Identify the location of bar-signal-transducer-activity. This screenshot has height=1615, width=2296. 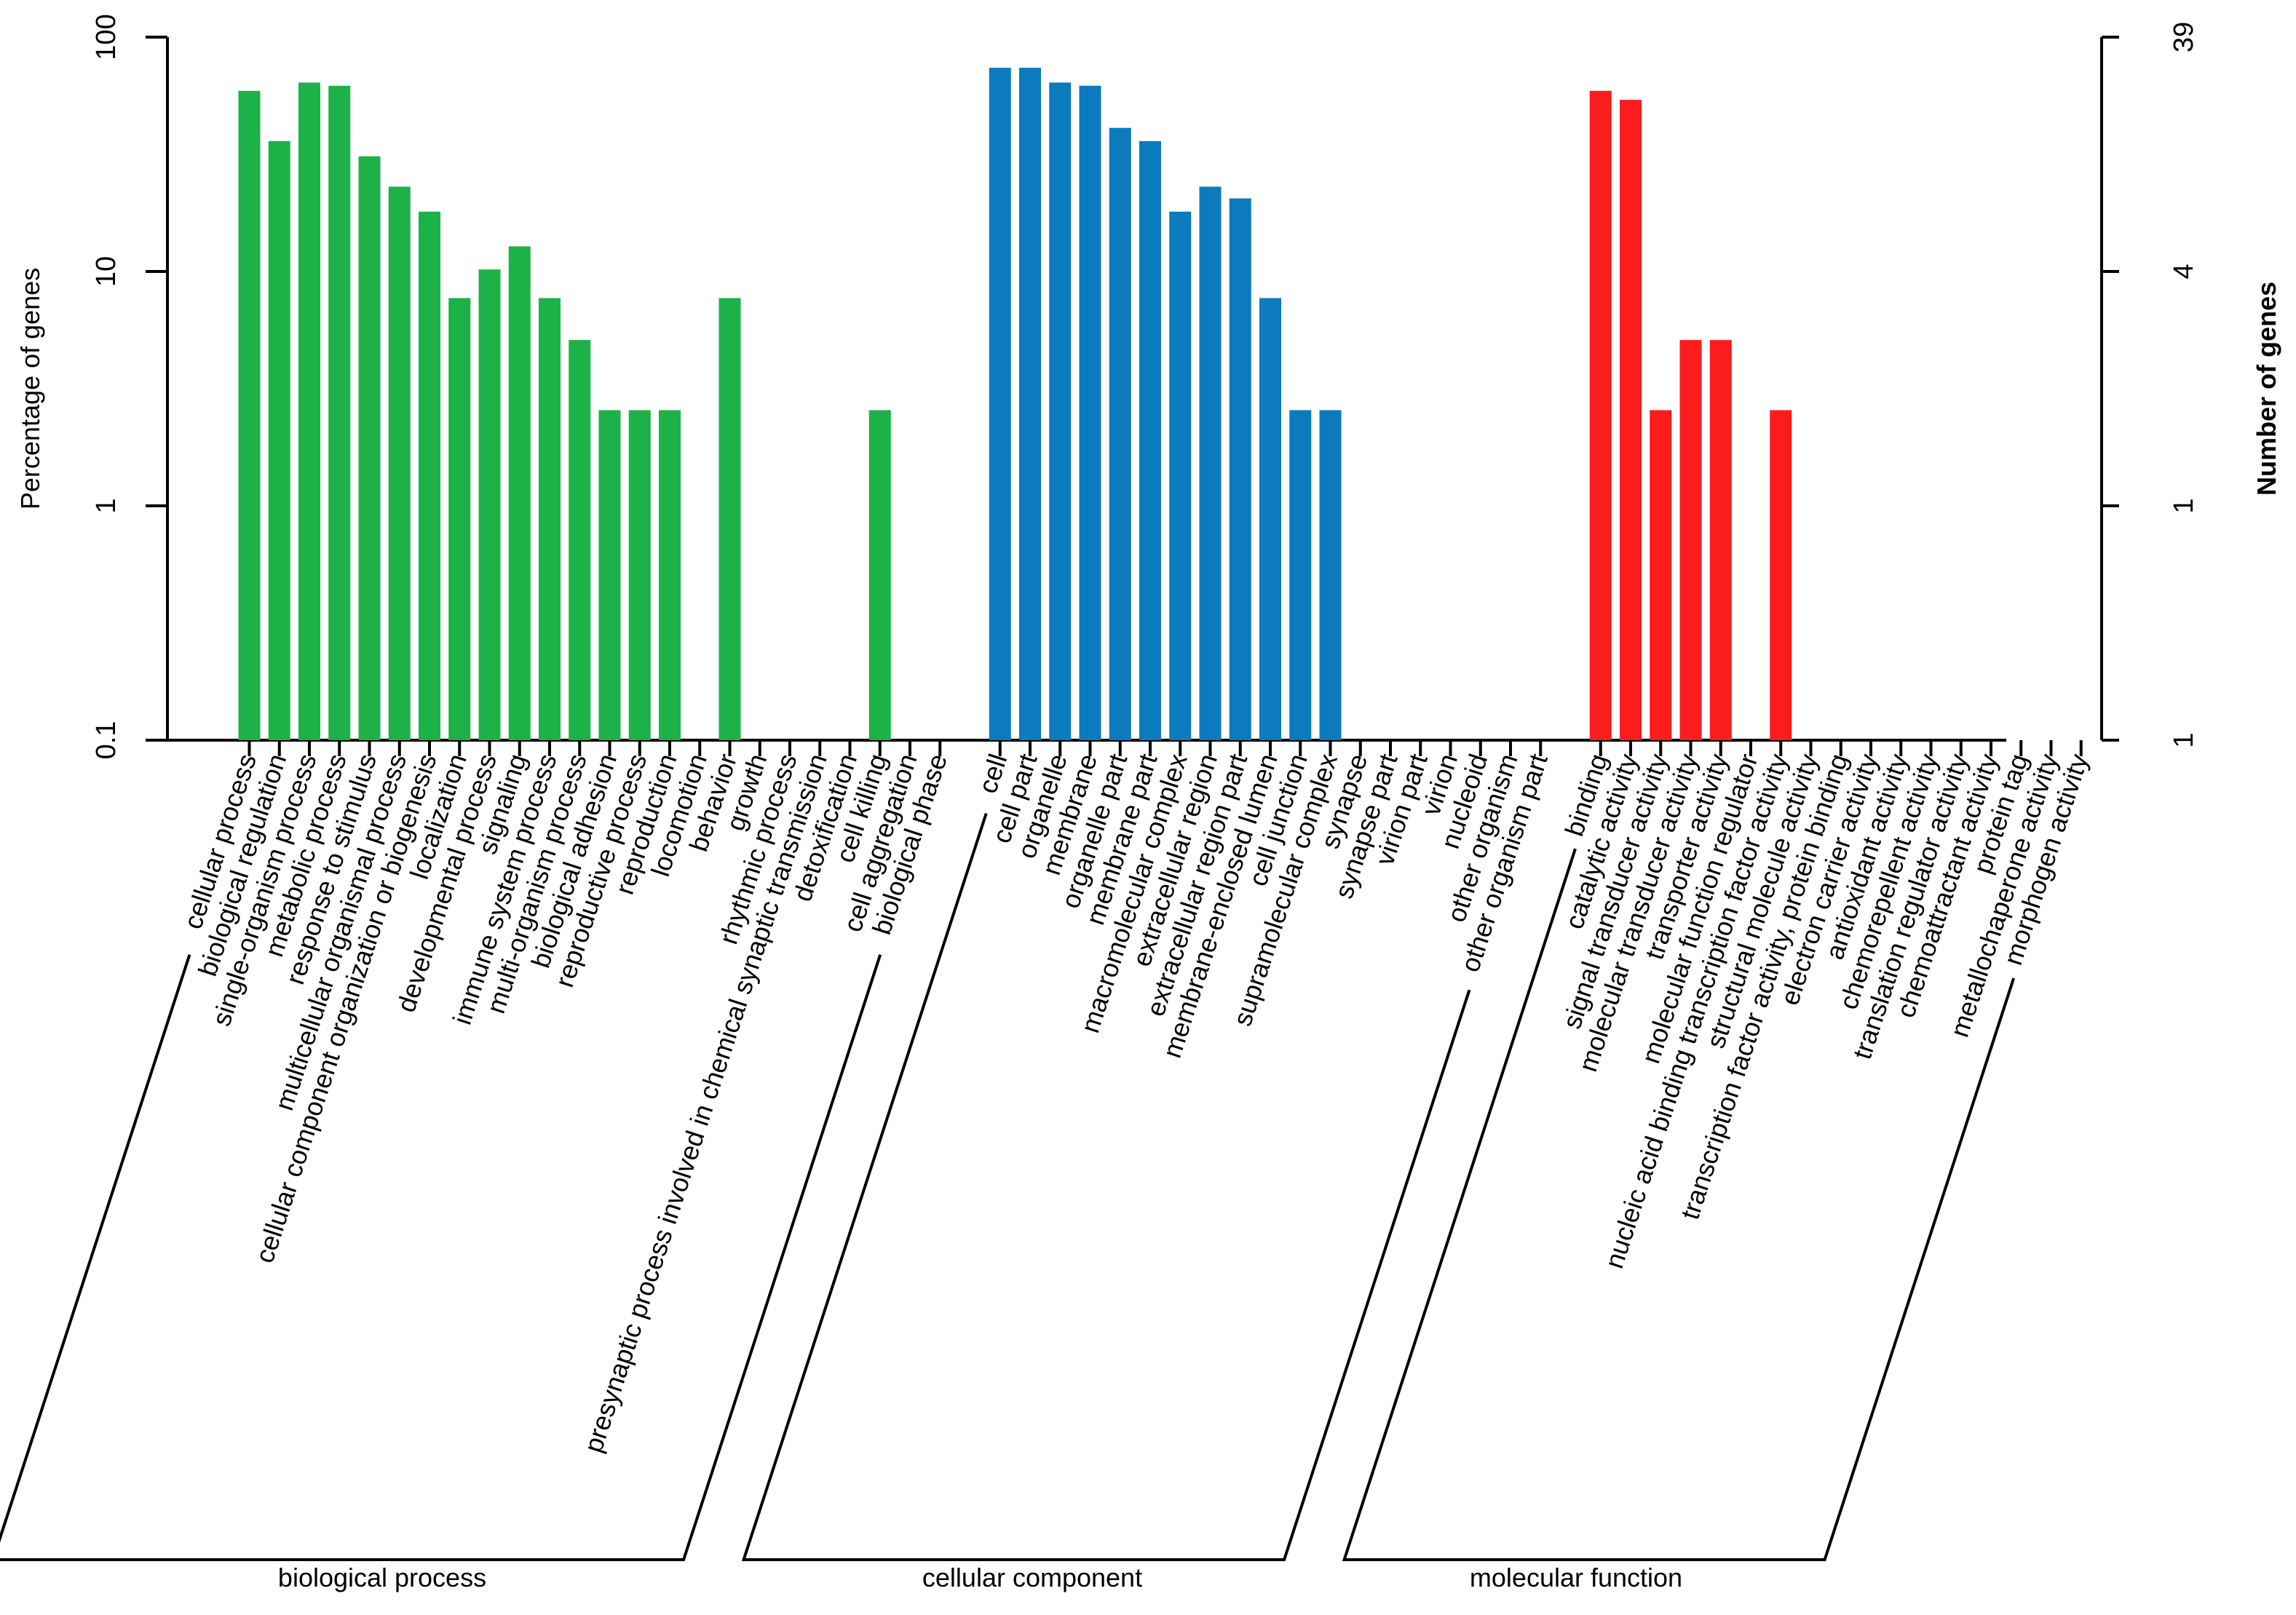
(1661, 575).